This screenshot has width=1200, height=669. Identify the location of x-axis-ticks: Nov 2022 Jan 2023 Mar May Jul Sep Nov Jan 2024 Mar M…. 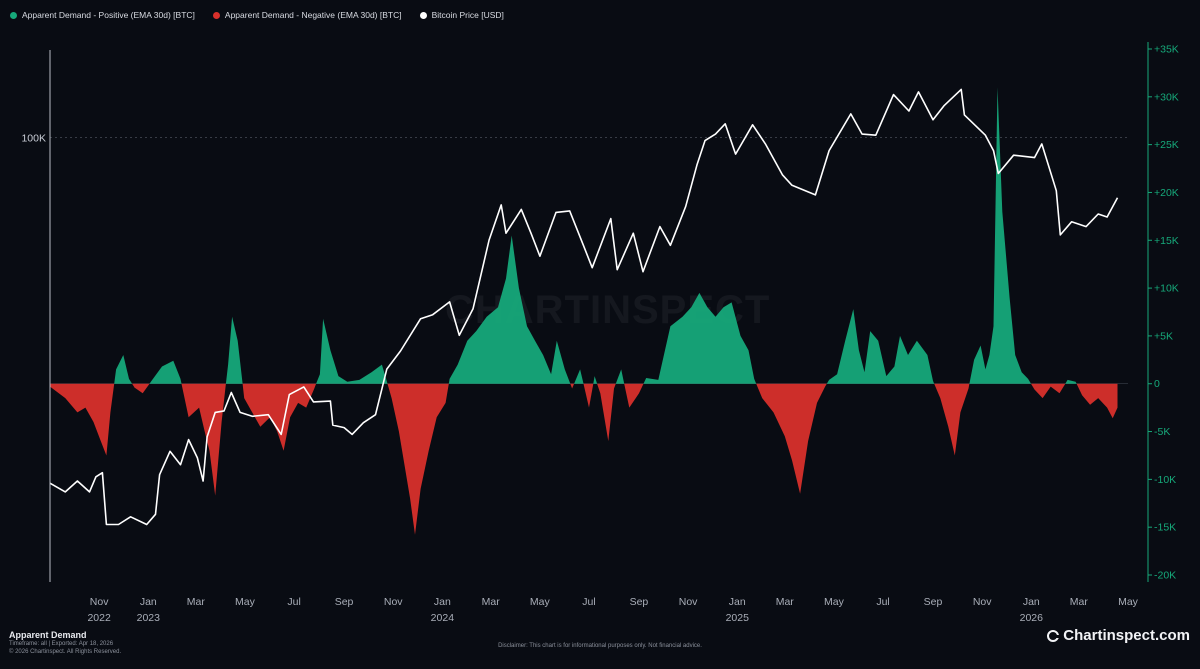
(612, 610).